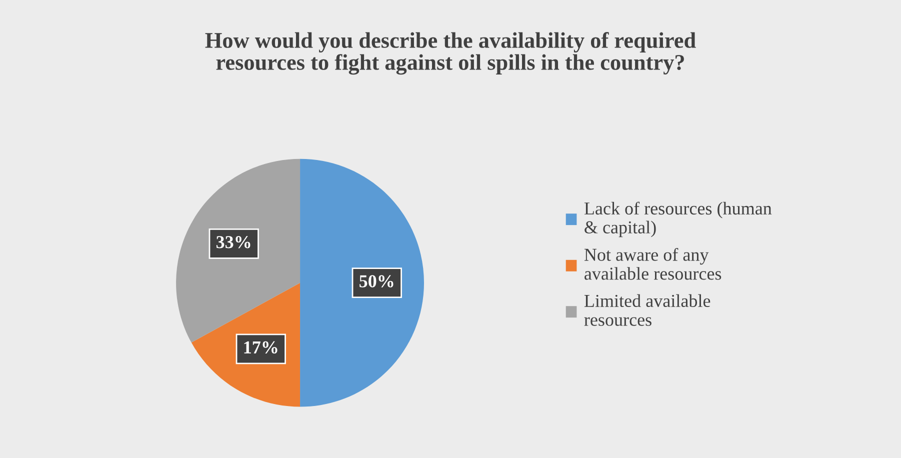 The image size is (901, 458). I want to click on chart-title: How would you describe the availability of required resources to fight against oil spills in the country?, so click(450, 53).